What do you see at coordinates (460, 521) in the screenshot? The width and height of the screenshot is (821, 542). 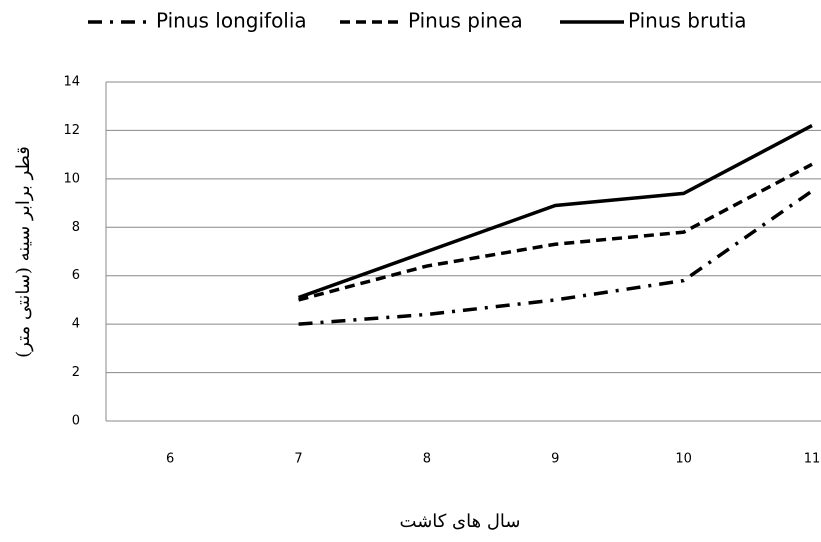 I see `x-axis-label: سال های کاشت` at bounding box center [460, 521].